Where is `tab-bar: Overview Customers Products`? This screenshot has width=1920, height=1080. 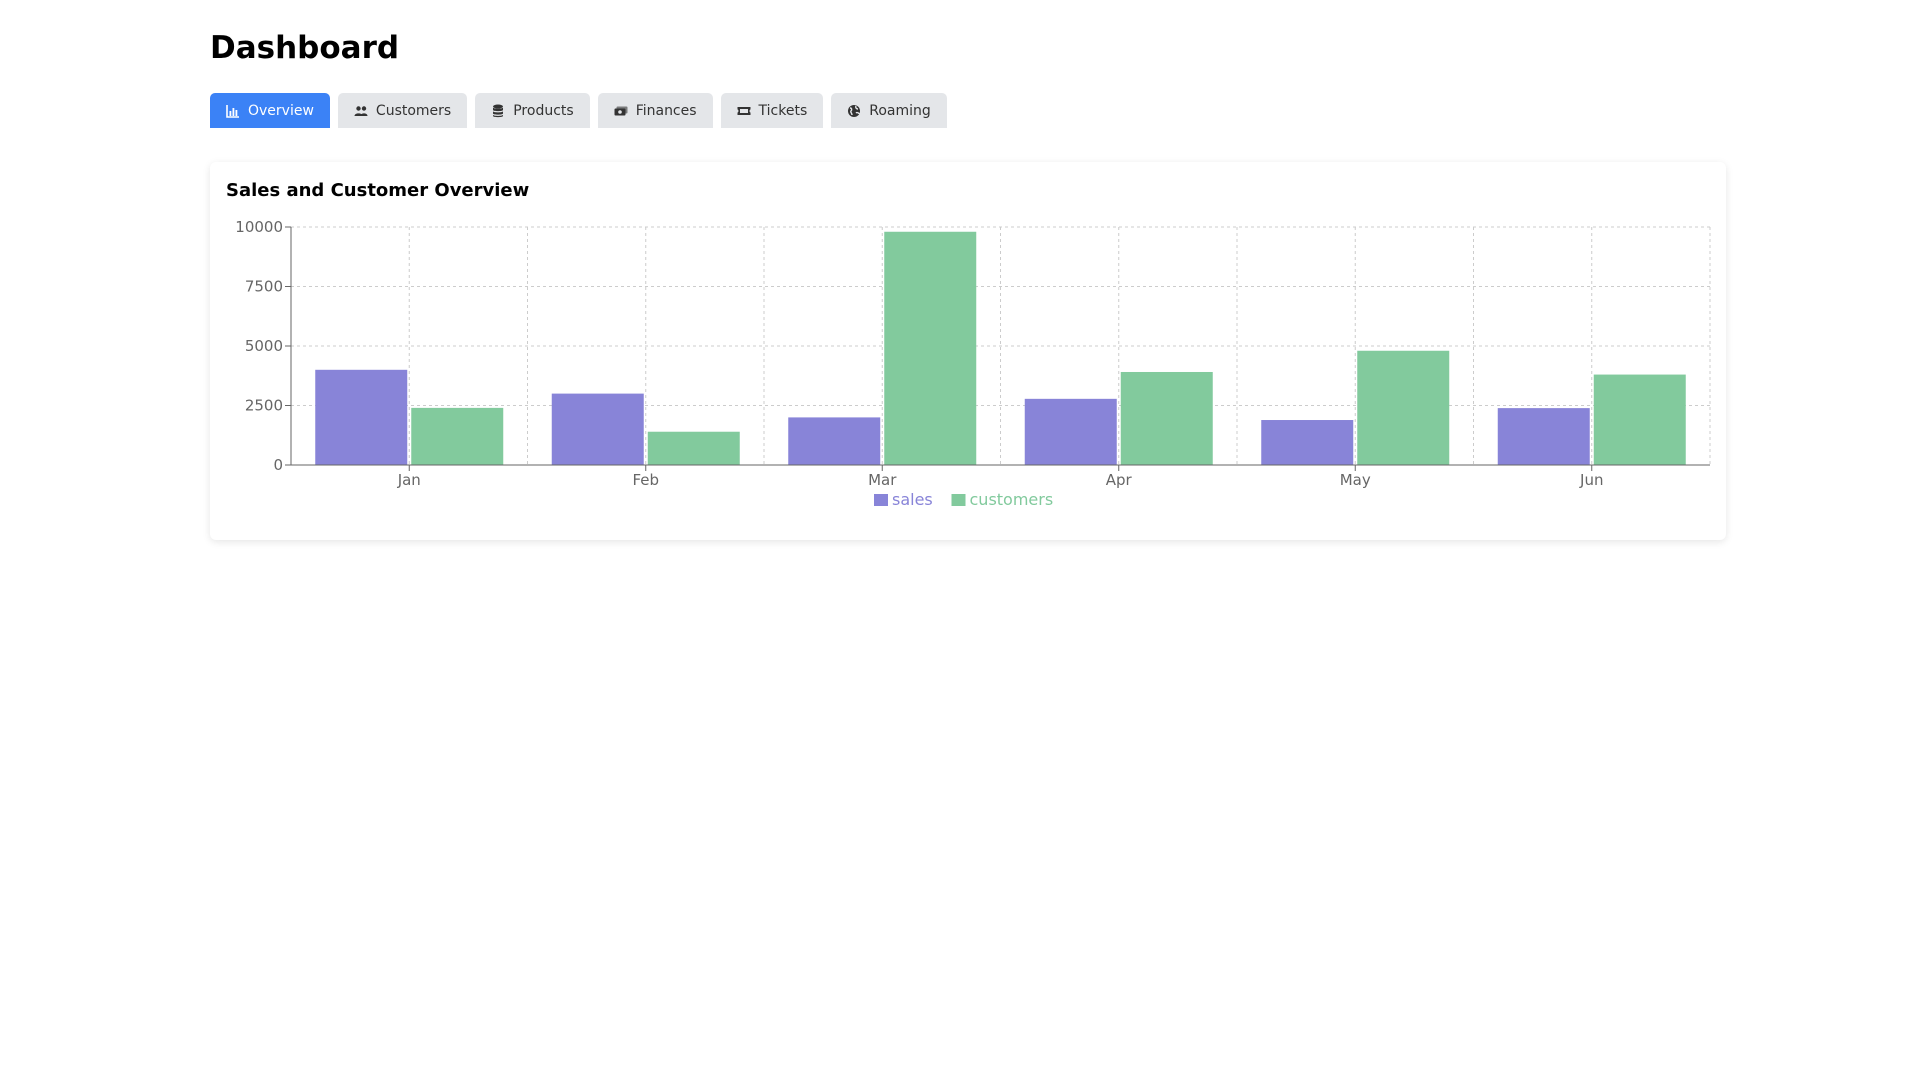
tab-bar: Overview Customers Products is located at coordinates (578, 110).